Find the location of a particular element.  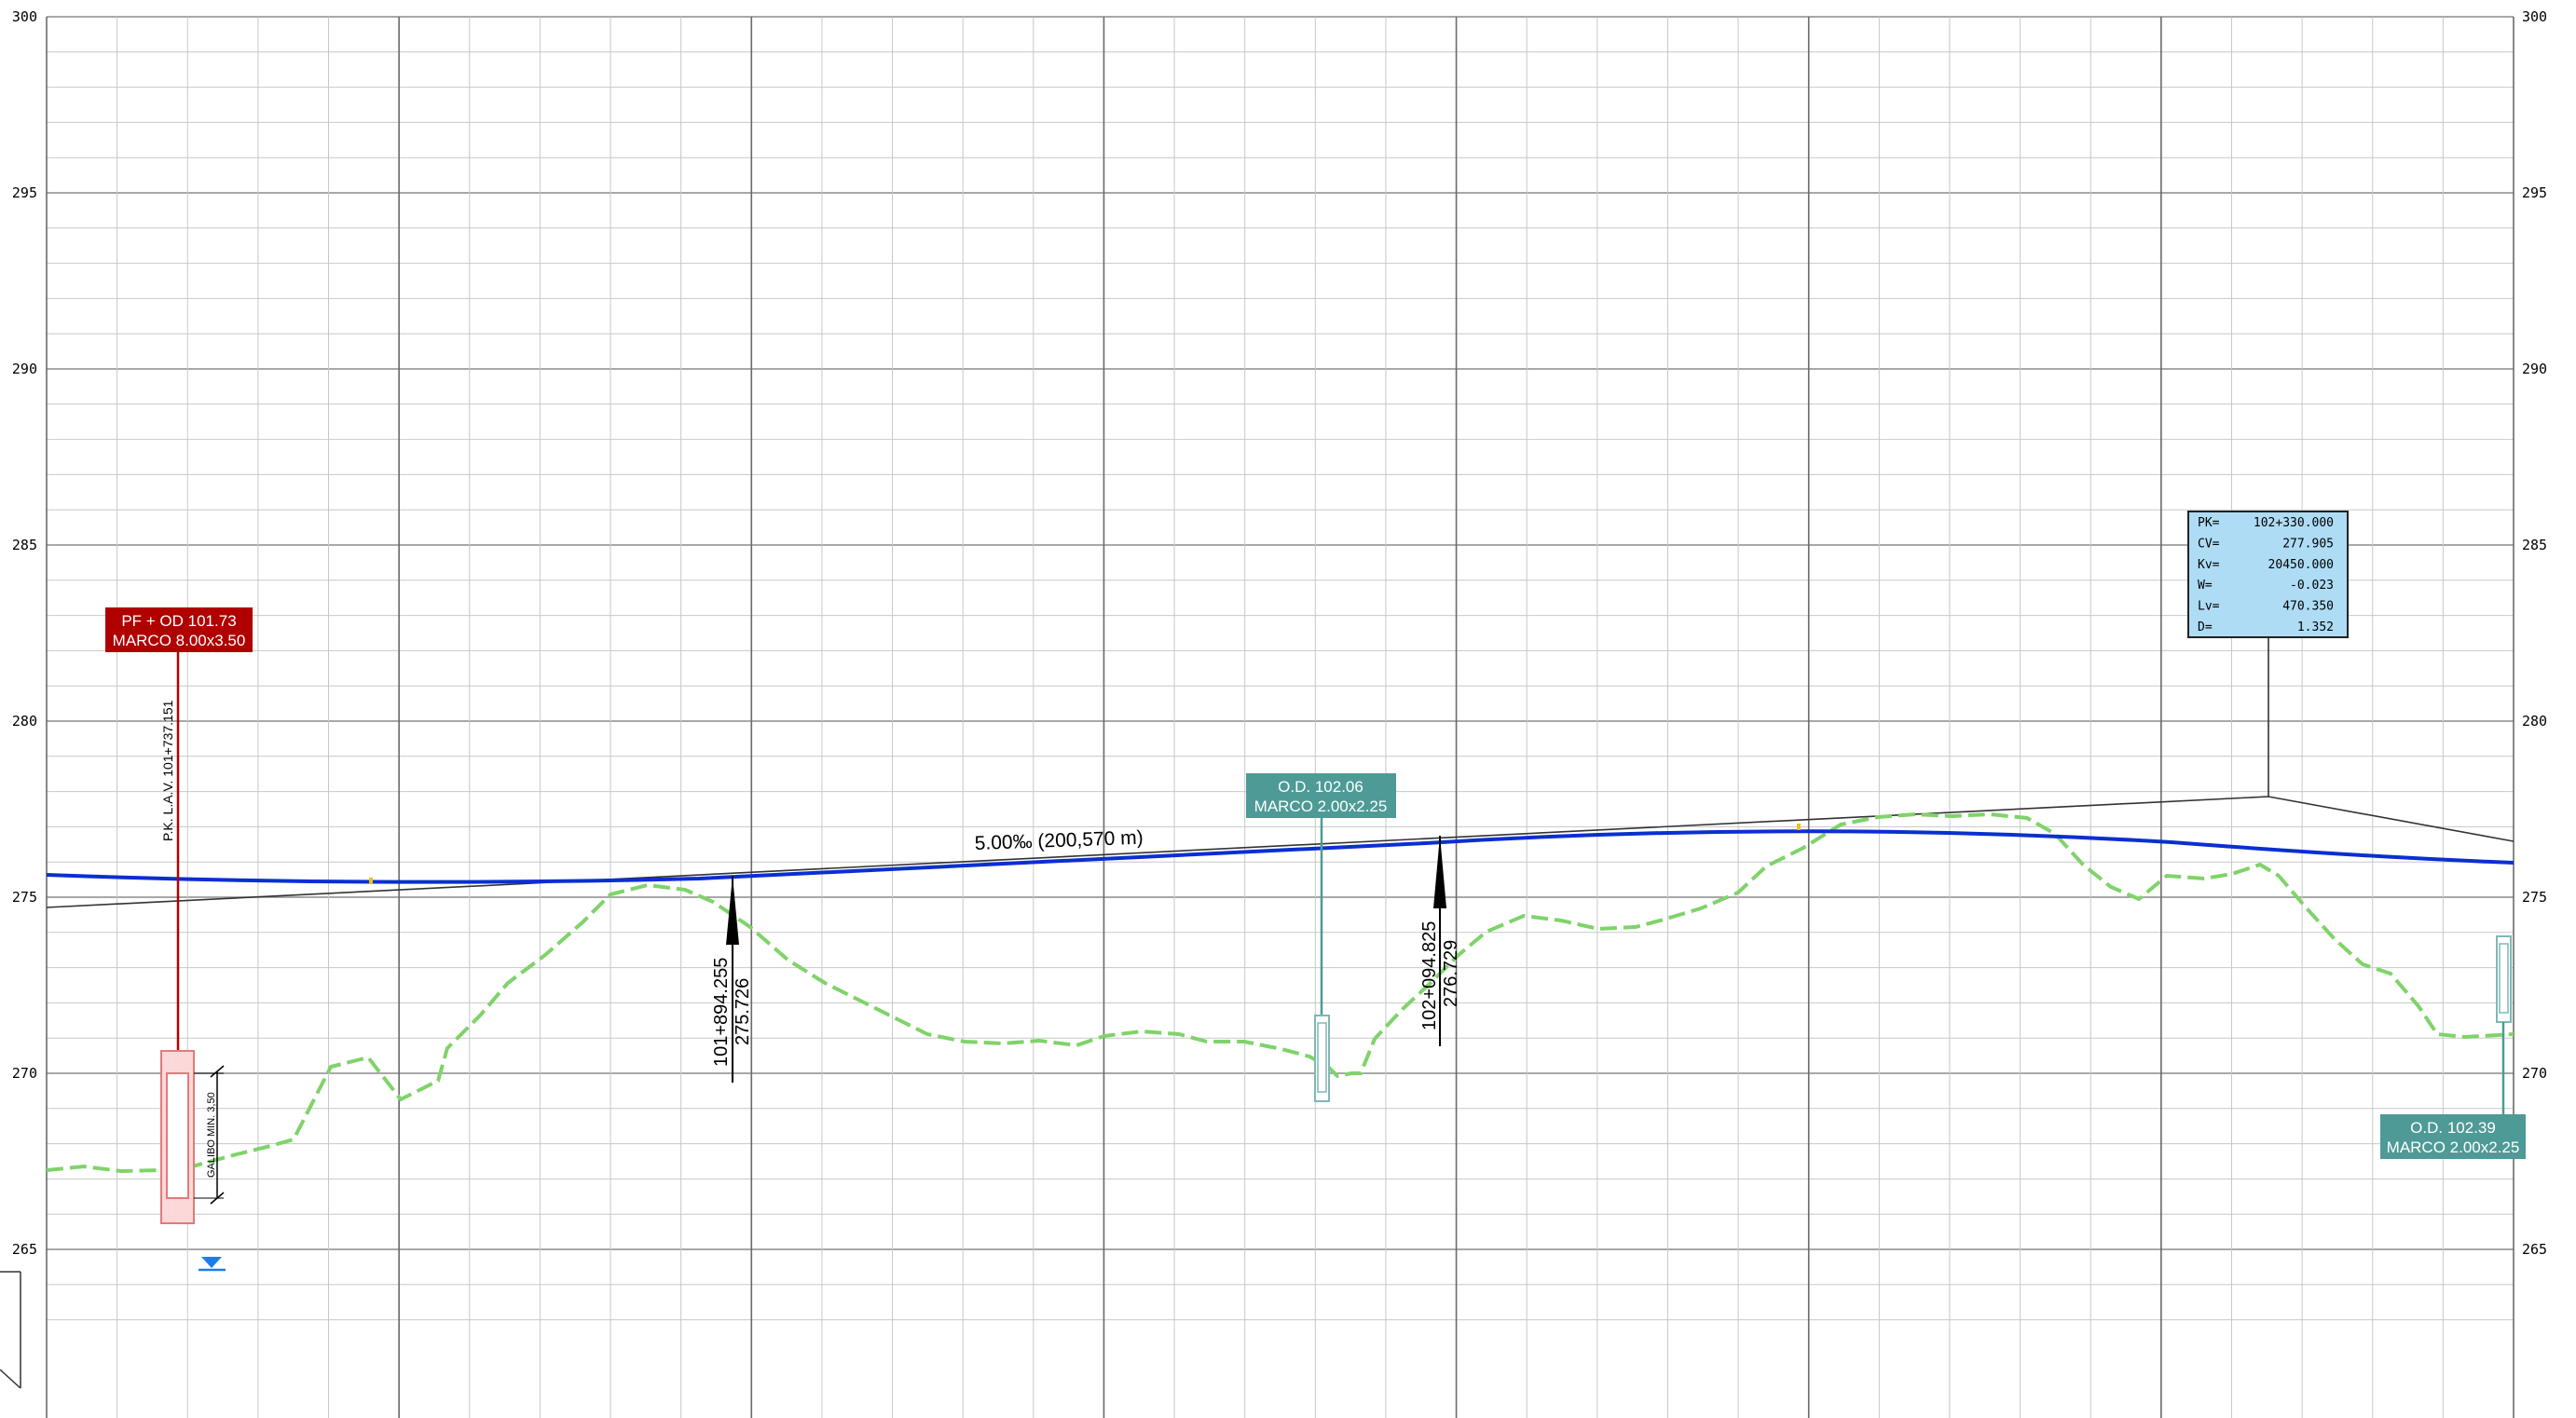

right-tick-label: 265 is located at coordinates (2534, 1249).